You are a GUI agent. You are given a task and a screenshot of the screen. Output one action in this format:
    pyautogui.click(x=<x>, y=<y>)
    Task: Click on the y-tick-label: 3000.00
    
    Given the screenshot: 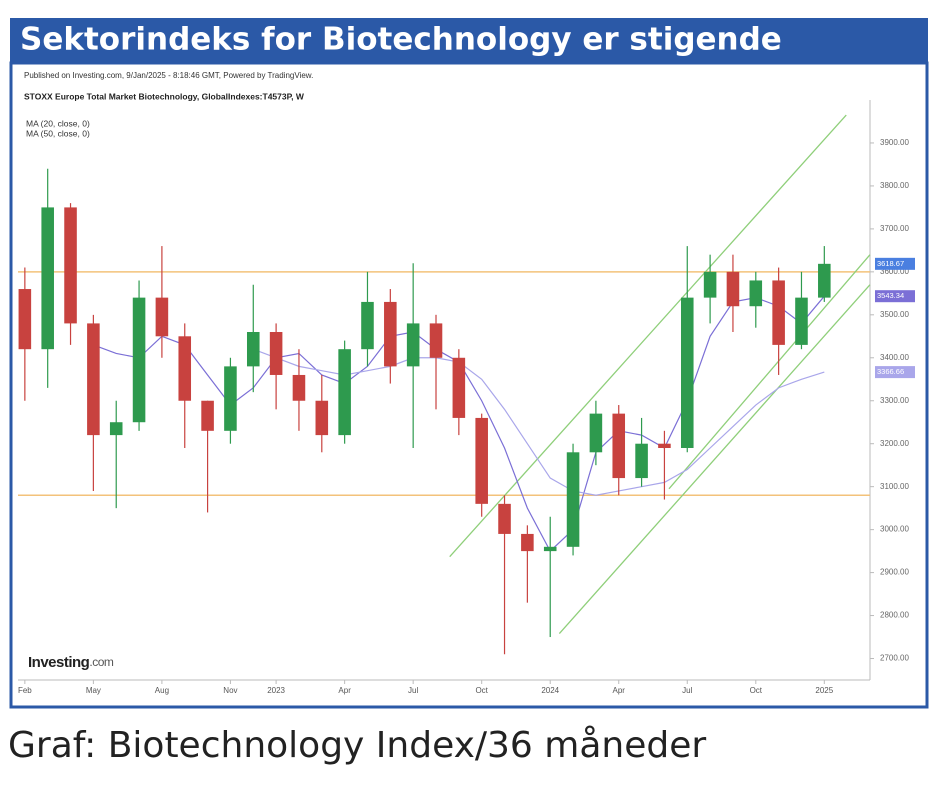 What is the action you would take?
    pyautogui.click(x=894, y=529)
    